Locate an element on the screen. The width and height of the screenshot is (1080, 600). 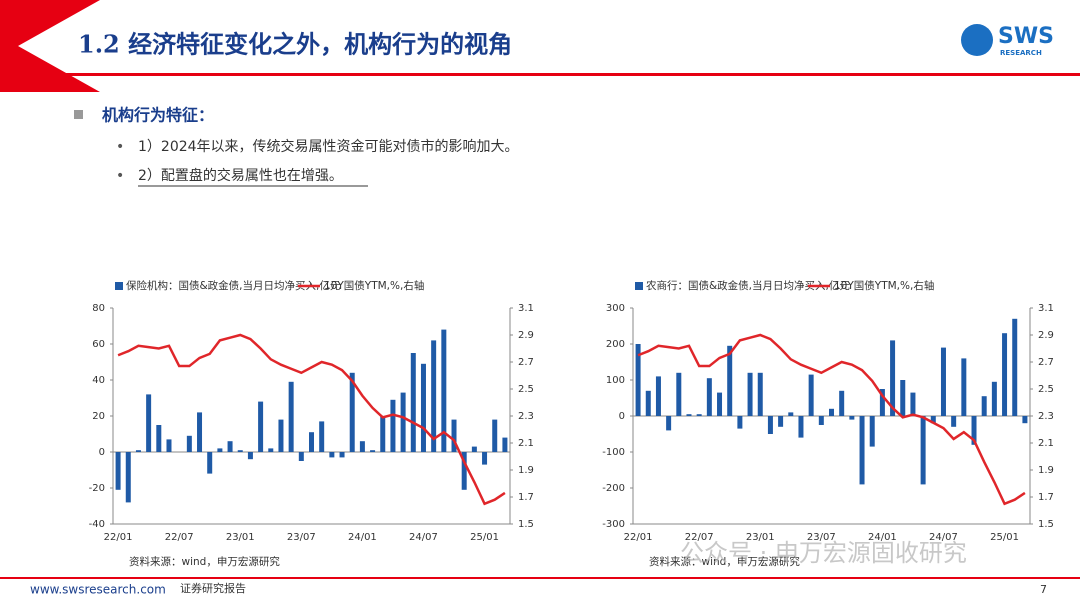
footer-label: 证券研究报告 is located at coordinates (213, 588).